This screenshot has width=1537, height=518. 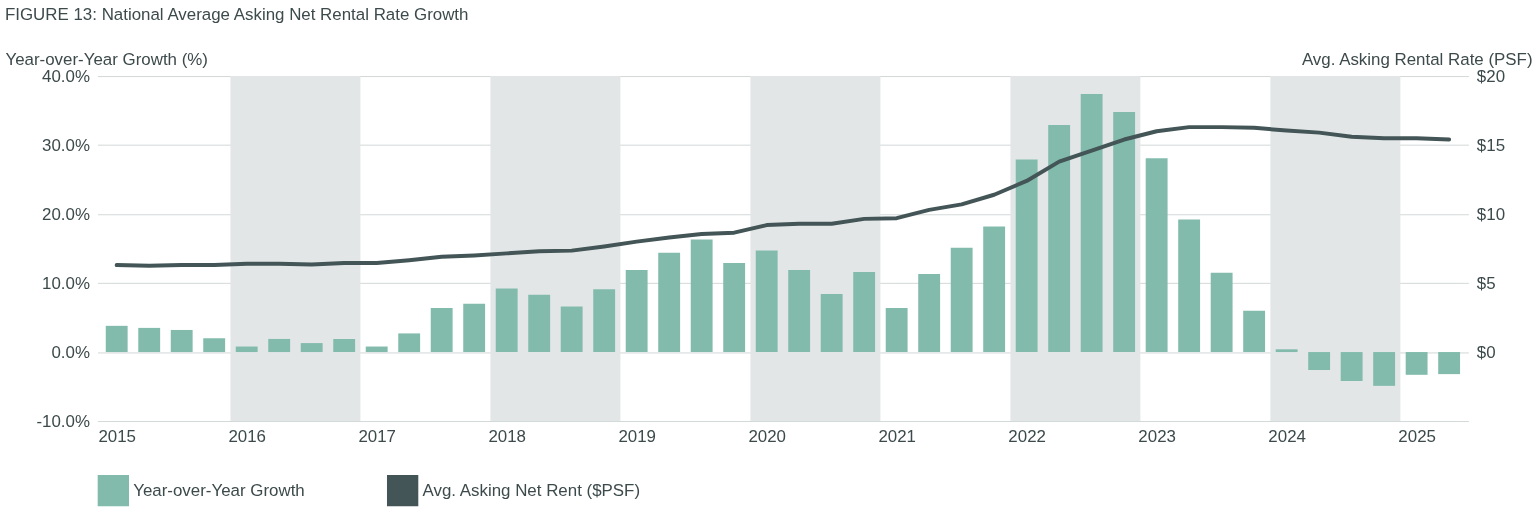 What do you see at coordinates (63, 421) in the screenshot?
I see `y-tick-label: -10.0%` at bounding box center [63, 421].